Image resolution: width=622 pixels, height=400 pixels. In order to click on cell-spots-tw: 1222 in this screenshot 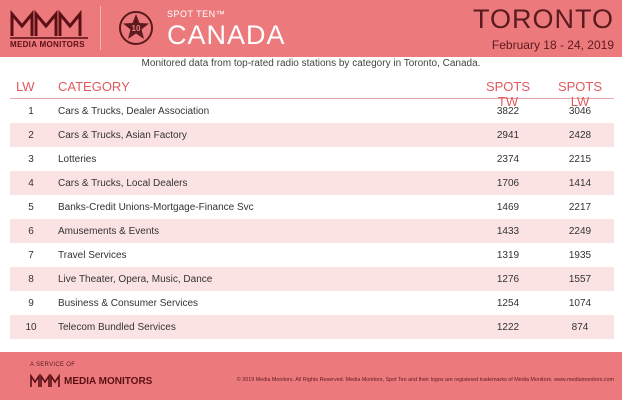, I will do `click(508, 327)`.